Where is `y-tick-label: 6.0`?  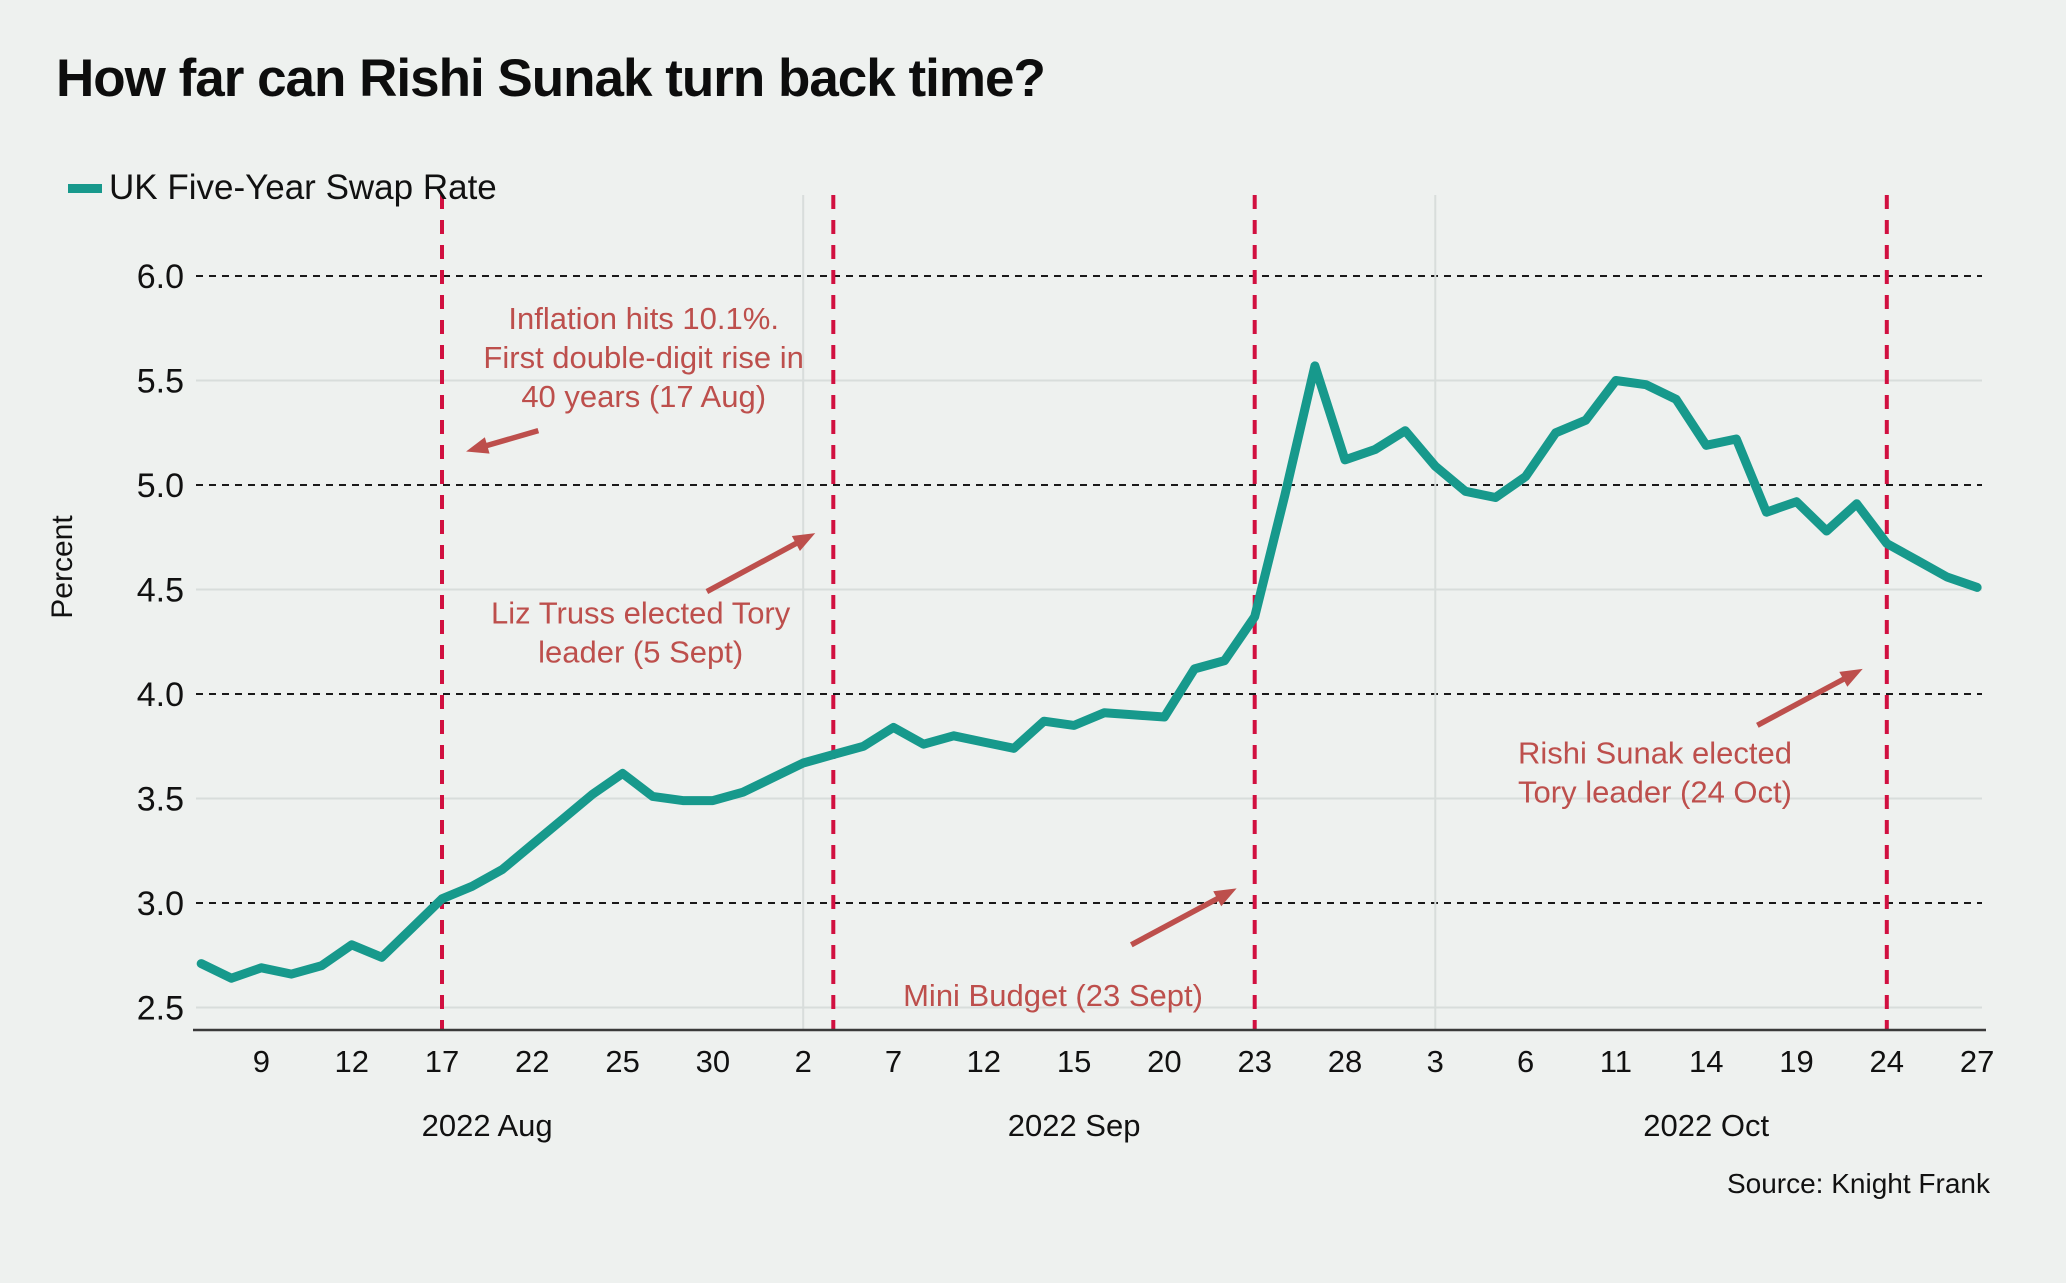
y-tick-label: 6.0 is located at coordinates (160, 277).